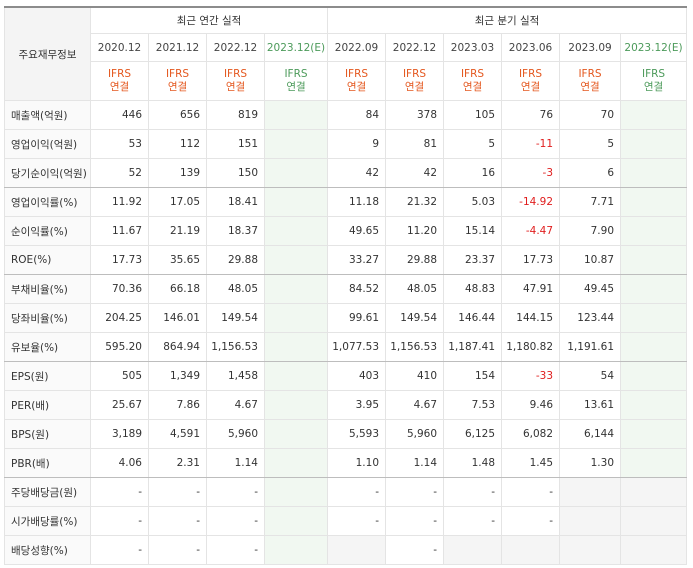  Describe the element at coordinates (415, 289) in the screenshot. I see `quarter-value-cell: 48.05` at that location.